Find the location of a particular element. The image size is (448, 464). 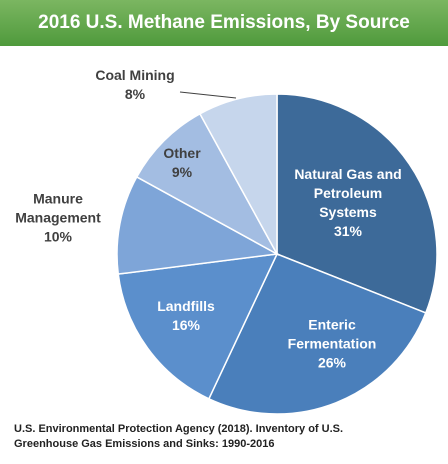

category-label: Other is located at coordinates (182, 153).